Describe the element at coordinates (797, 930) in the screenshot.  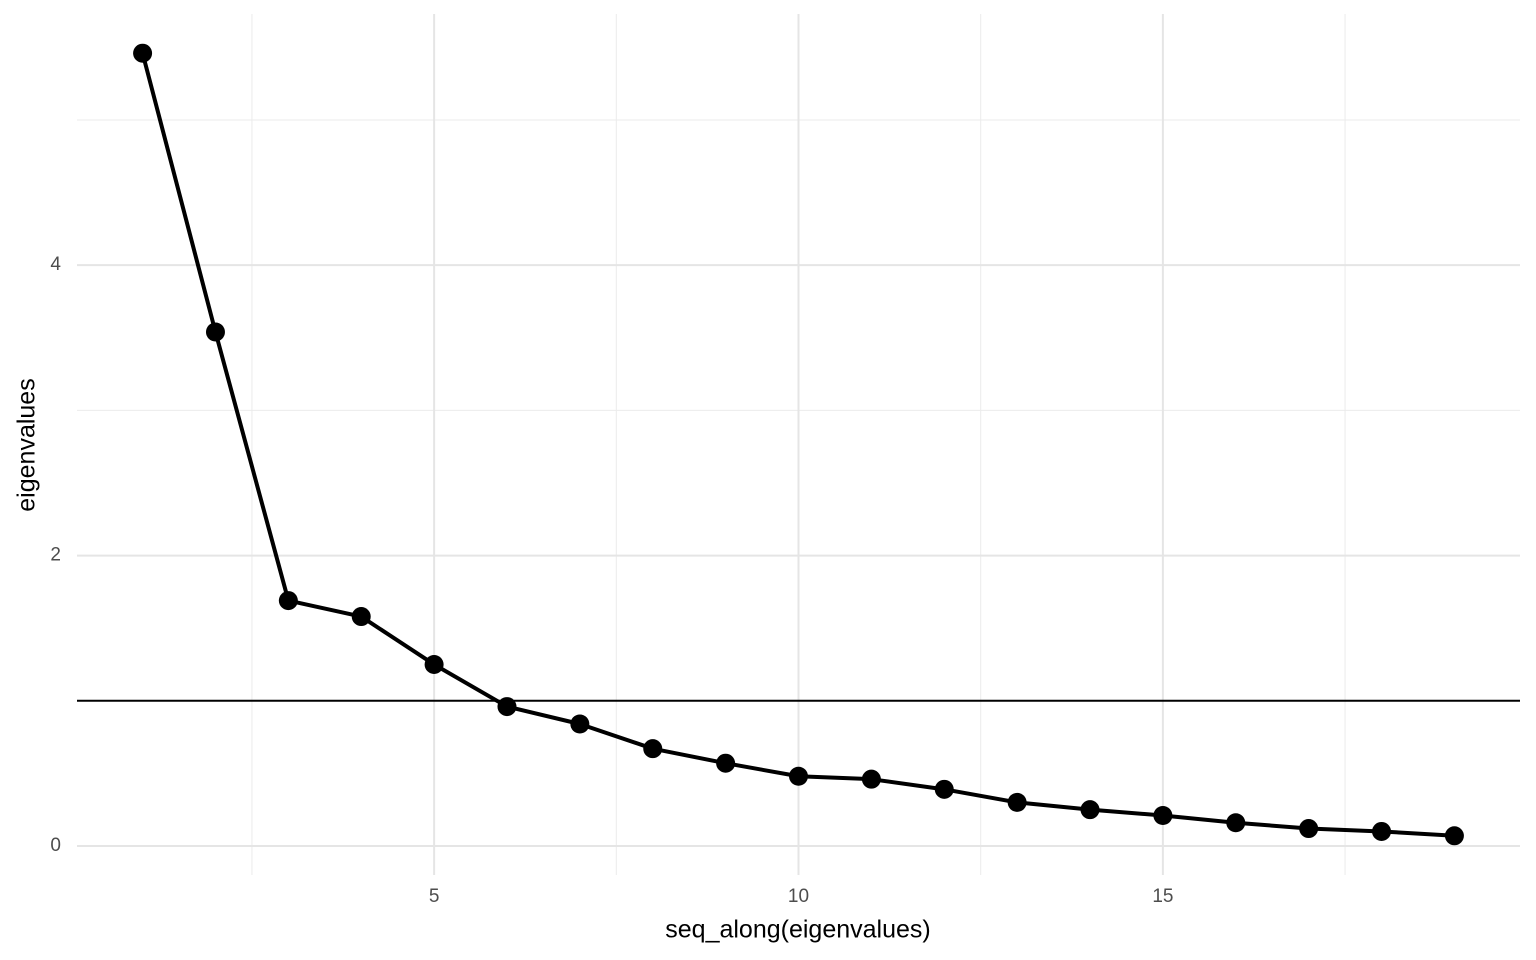
I see `x-axis-title: seq_along(eigenvalues)` at that location.